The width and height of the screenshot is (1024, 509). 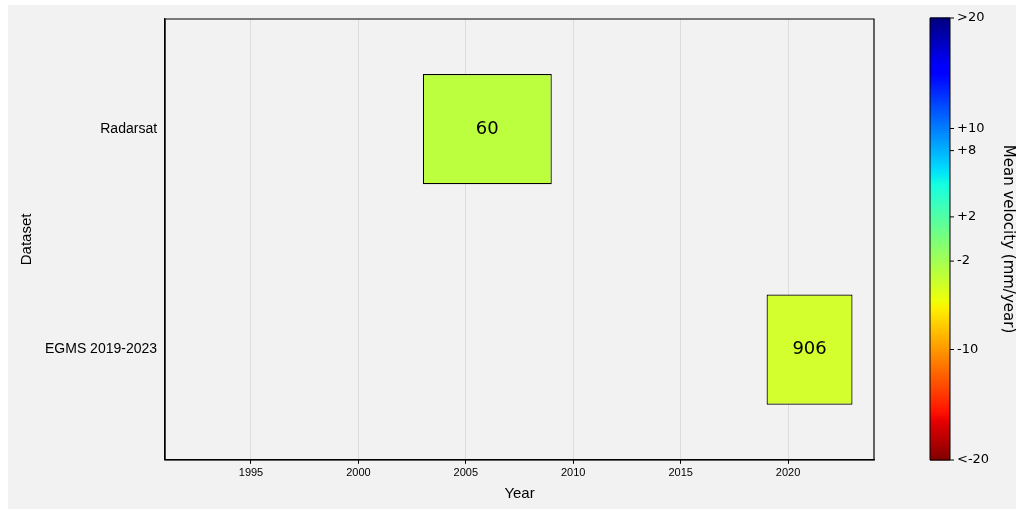 What do you see at coordinates (968, 348) in the screenshot?
I see `color-bar-label: -10` at bounding box center [968, 348].